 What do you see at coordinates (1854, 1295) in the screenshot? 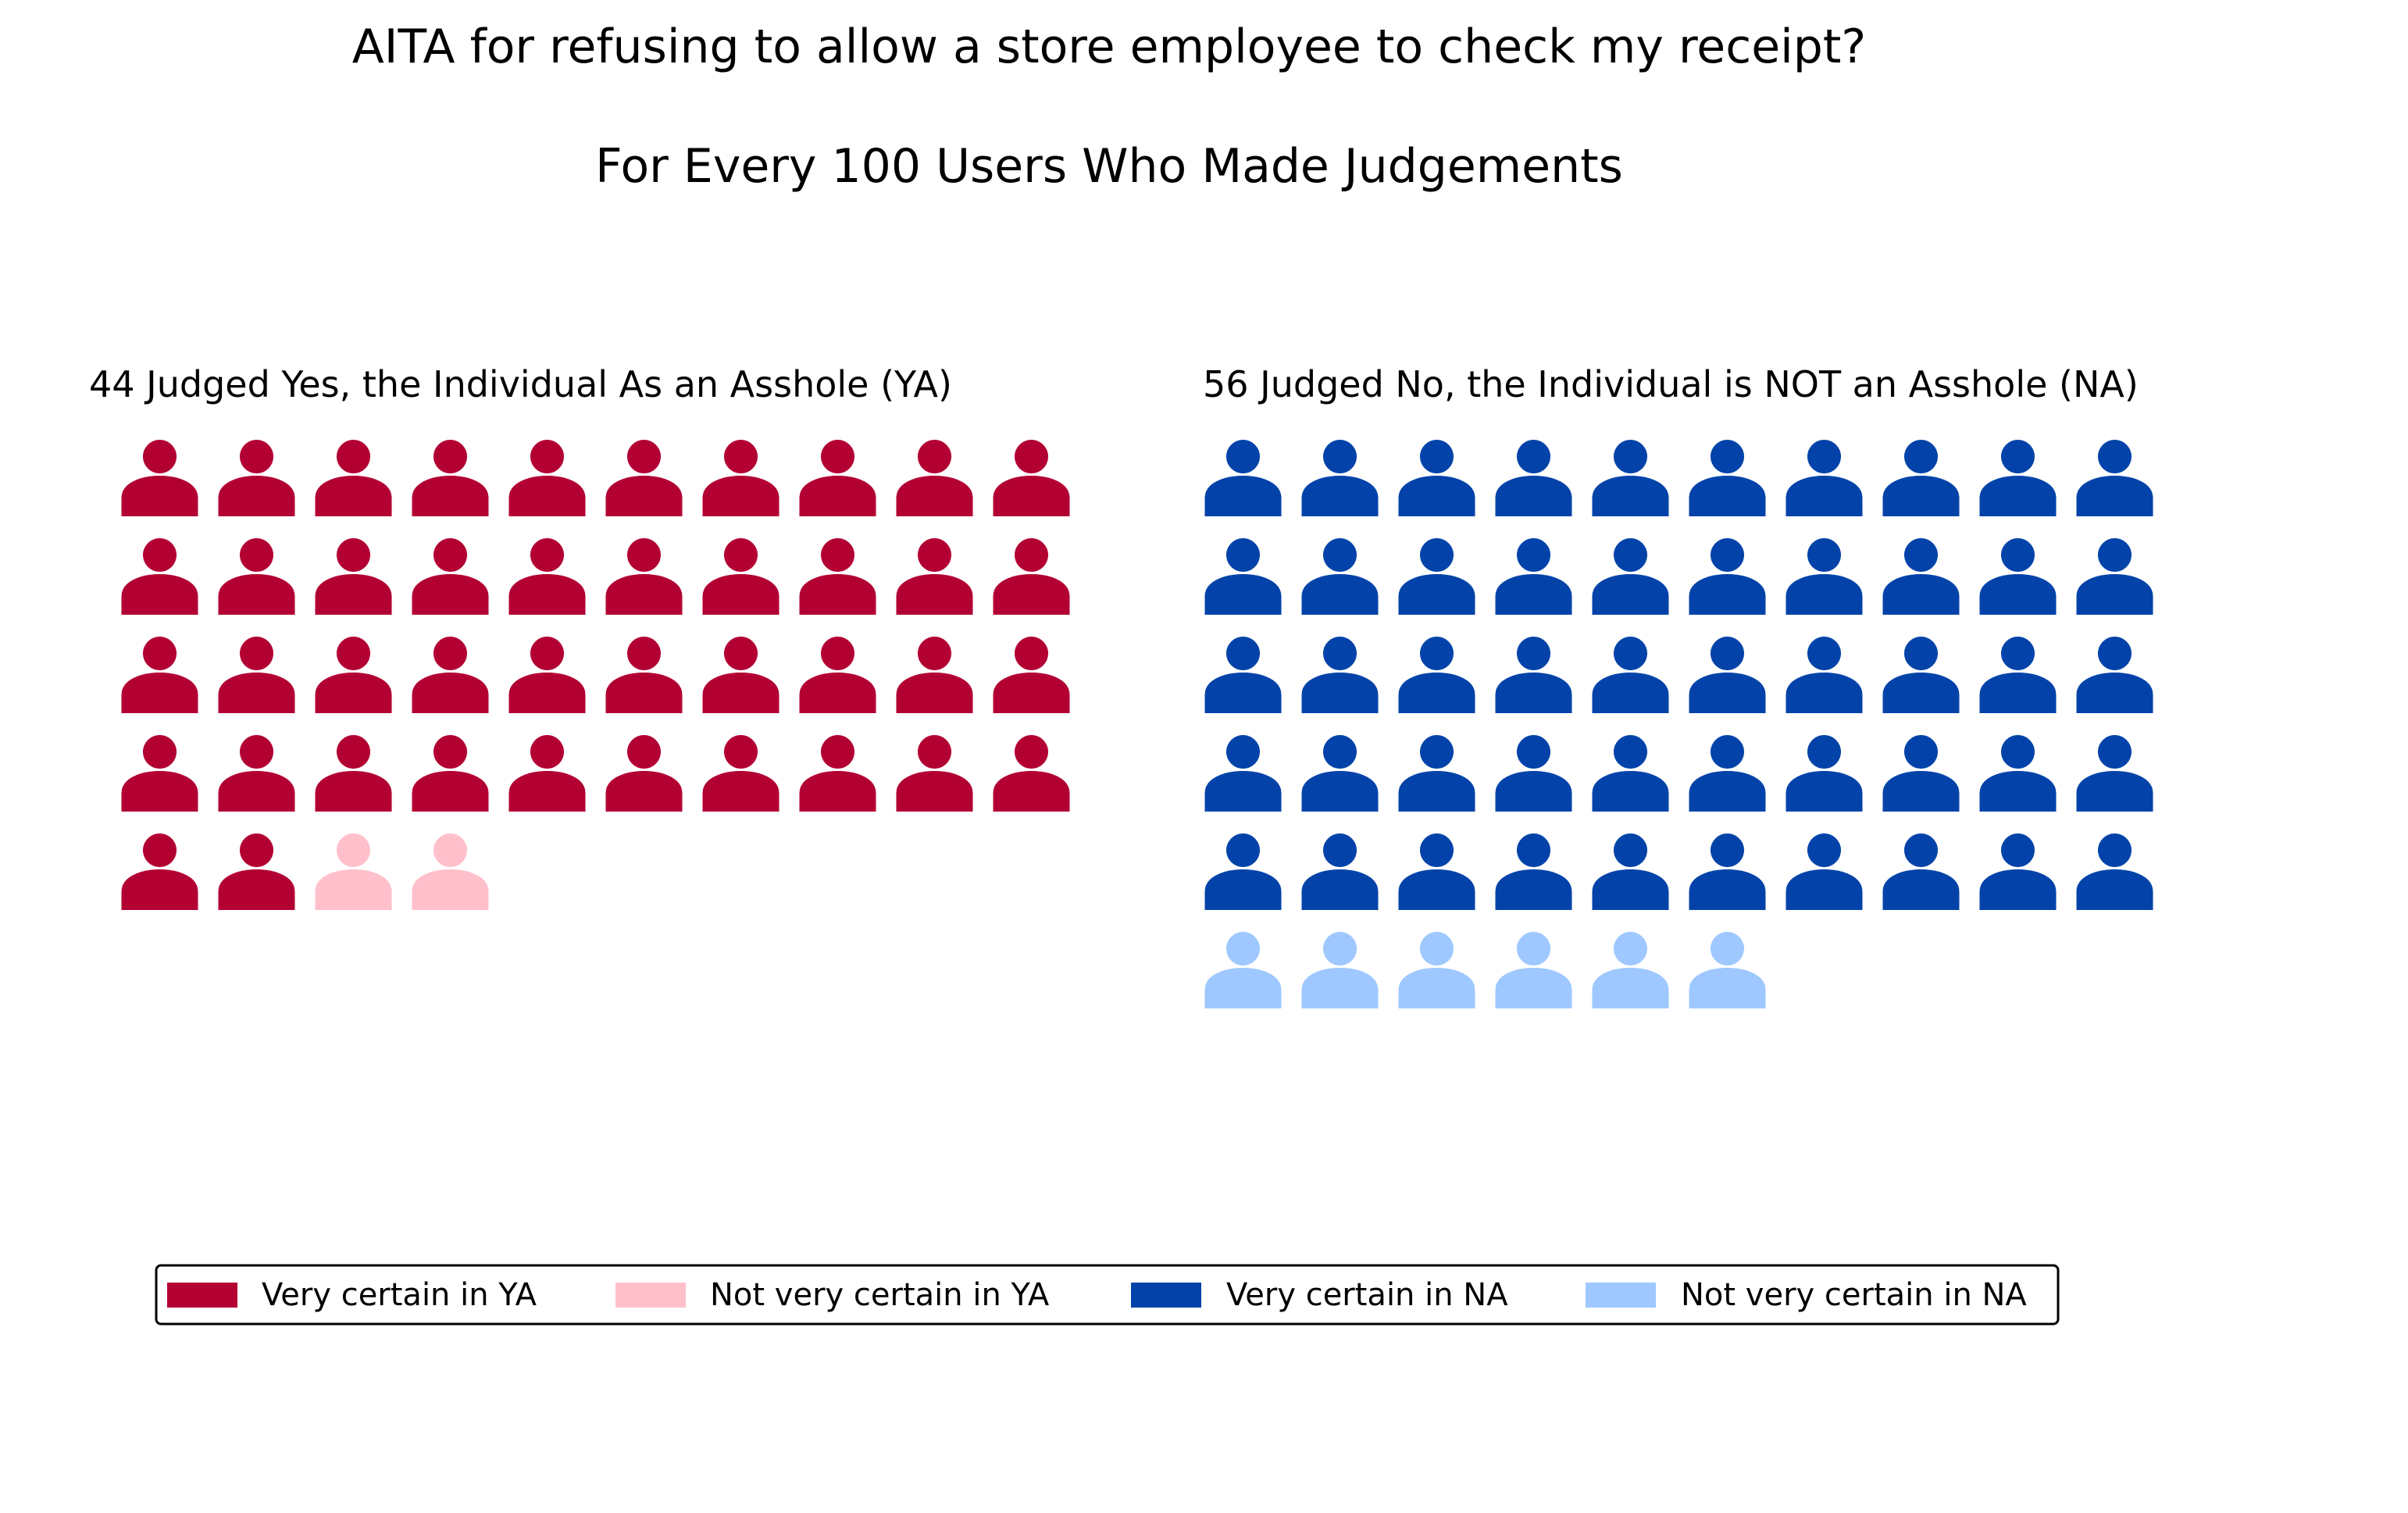
I see `legend-label-not-very-certain-na: Not very certain in NA` at bounding box center [1854, 1295].